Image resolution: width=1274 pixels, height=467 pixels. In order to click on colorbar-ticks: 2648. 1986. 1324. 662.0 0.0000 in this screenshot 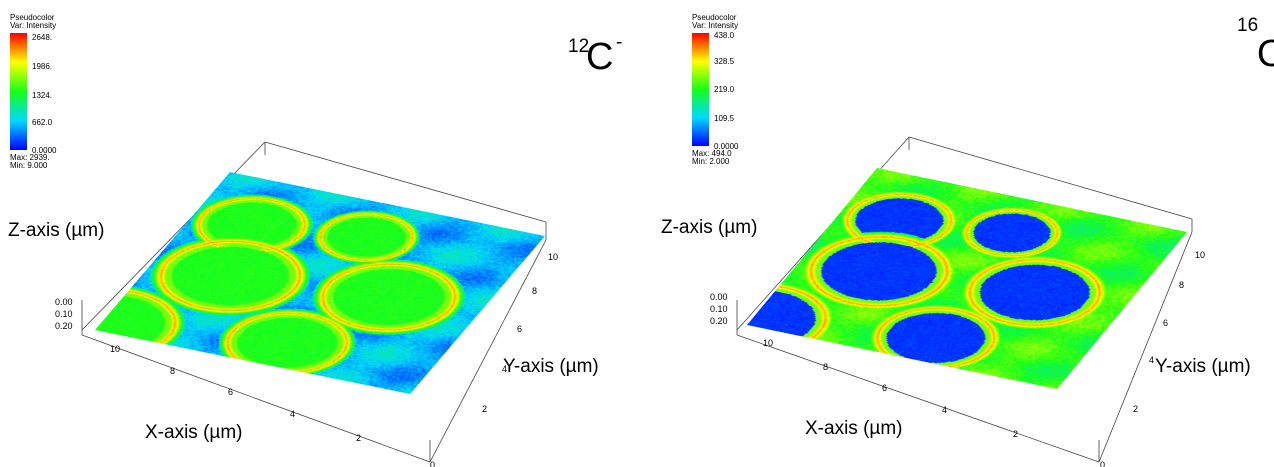, I will do `click(44, 94)`.